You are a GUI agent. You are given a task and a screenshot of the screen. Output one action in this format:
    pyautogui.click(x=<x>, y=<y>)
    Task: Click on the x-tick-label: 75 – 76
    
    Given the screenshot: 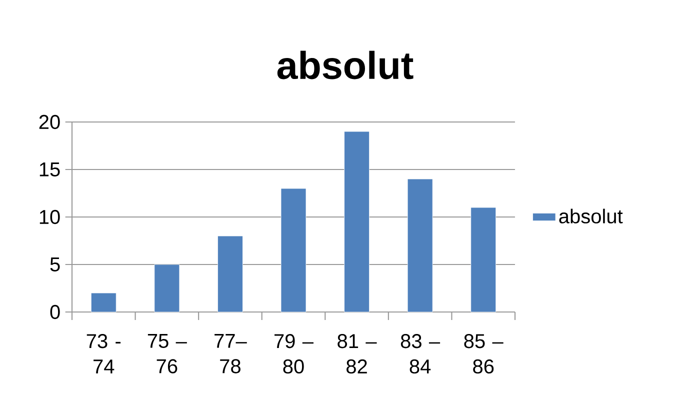 What is the action you would take?
    pyautogui.click(x=167, y=354)
    